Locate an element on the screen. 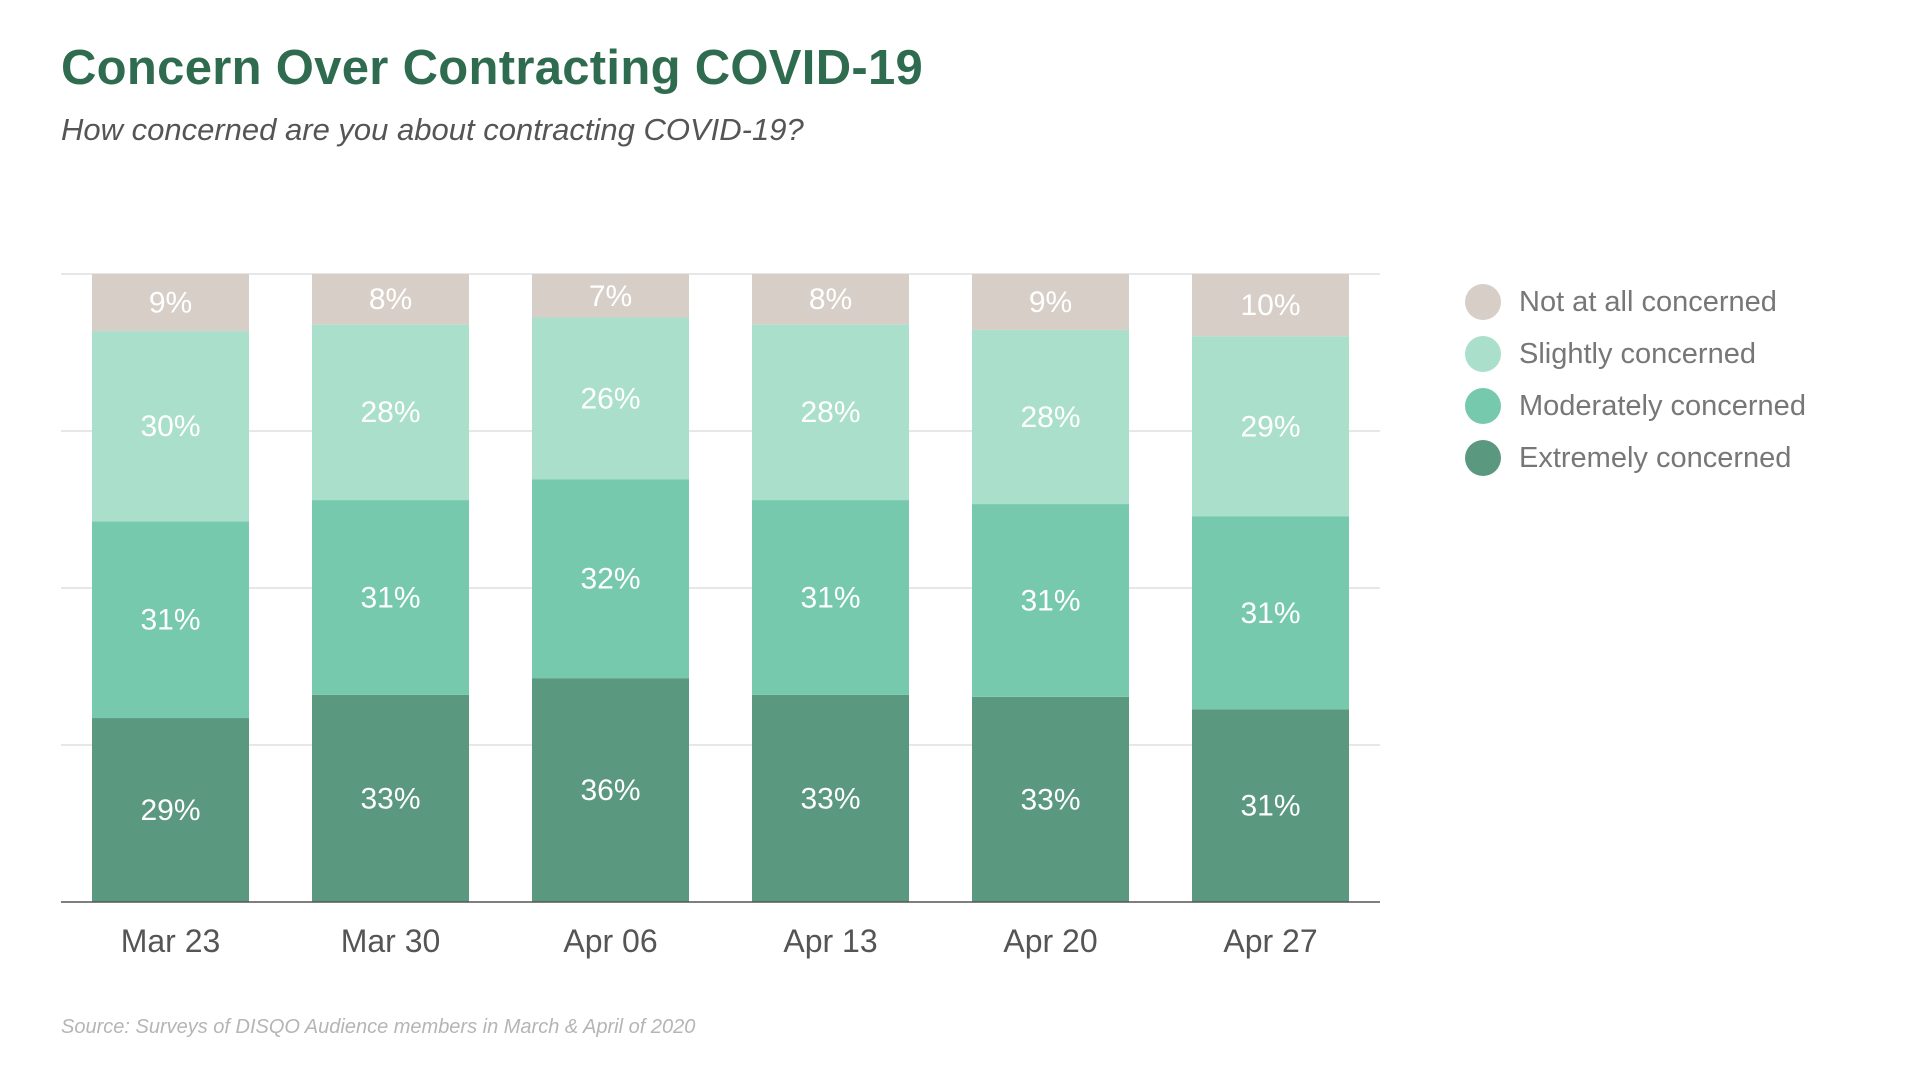  legend-label: Slightly concerned is located at coordinates (1637, 353).